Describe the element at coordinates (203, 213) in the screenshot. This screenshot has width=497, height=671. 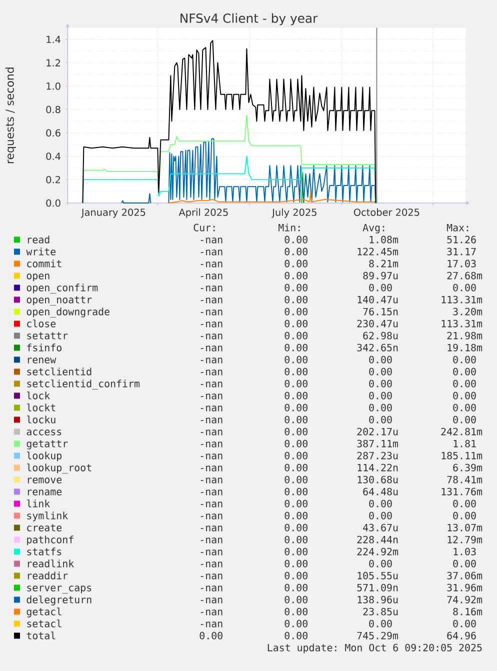
I see `x-tick-label: April 2025` at that location.